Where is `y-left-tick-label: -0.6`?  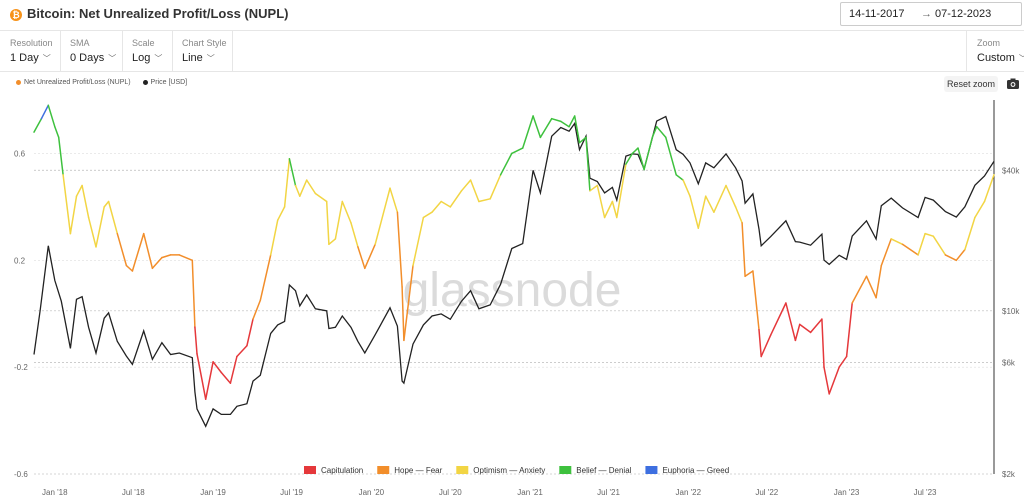 y-left-tick-label: -0.6 is located at coordinates (21, 474).